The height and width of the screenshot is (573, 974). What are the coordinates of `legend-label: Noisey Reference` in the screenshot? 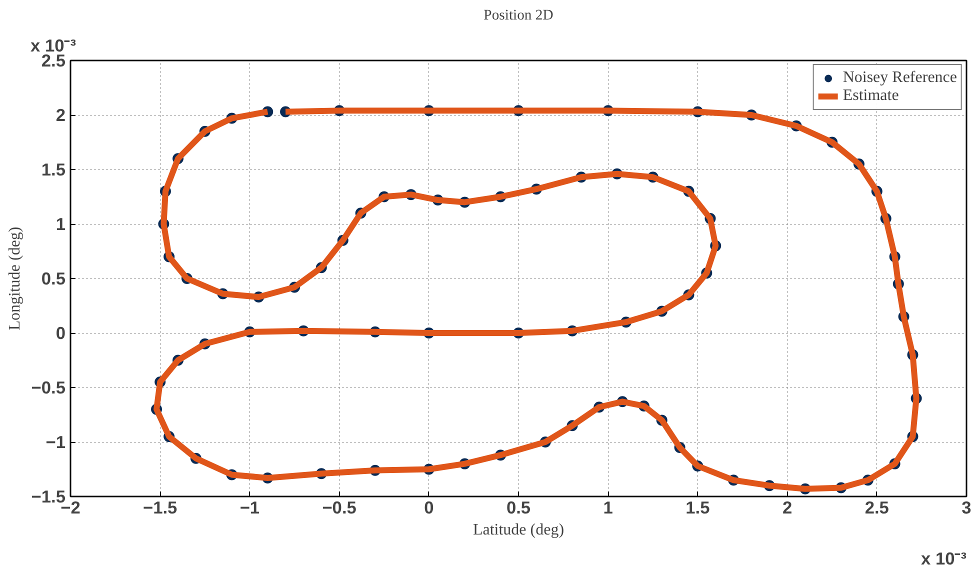 It's located at (899, 78).